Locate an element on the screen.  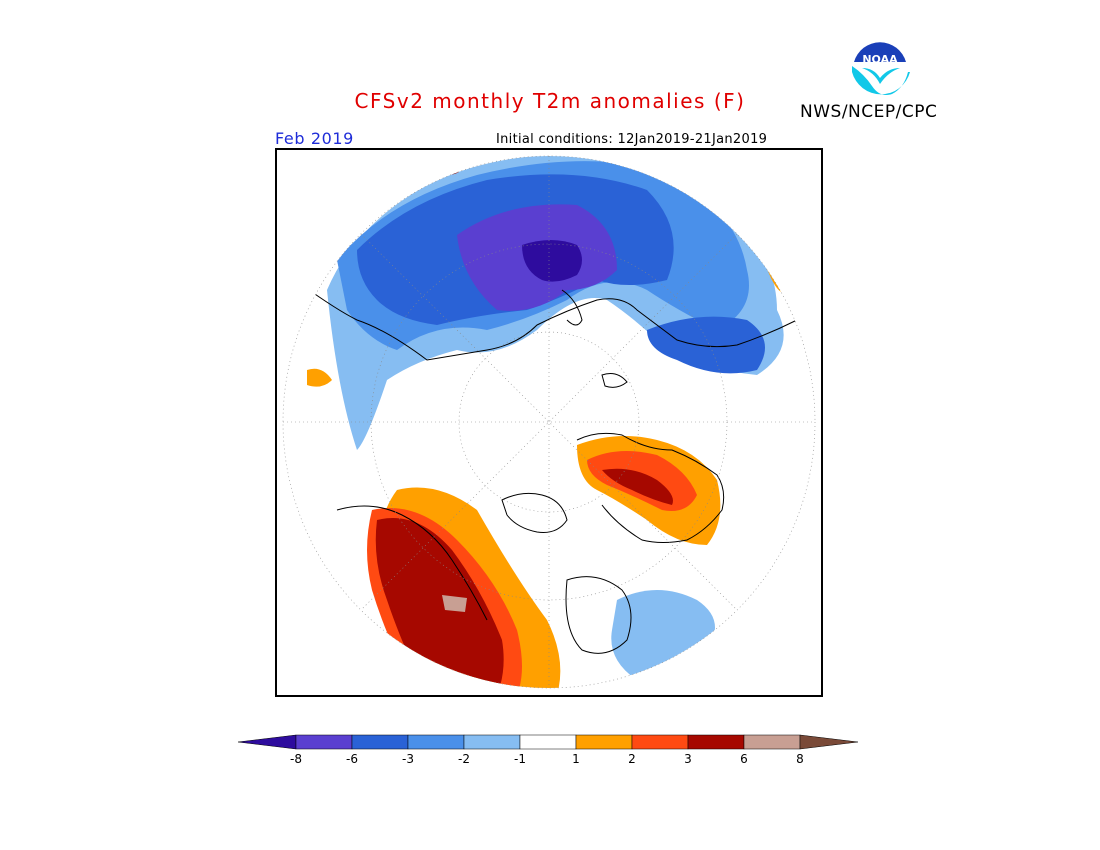
colorbar-tick-label: 8 is located at coordinates (800, 759).